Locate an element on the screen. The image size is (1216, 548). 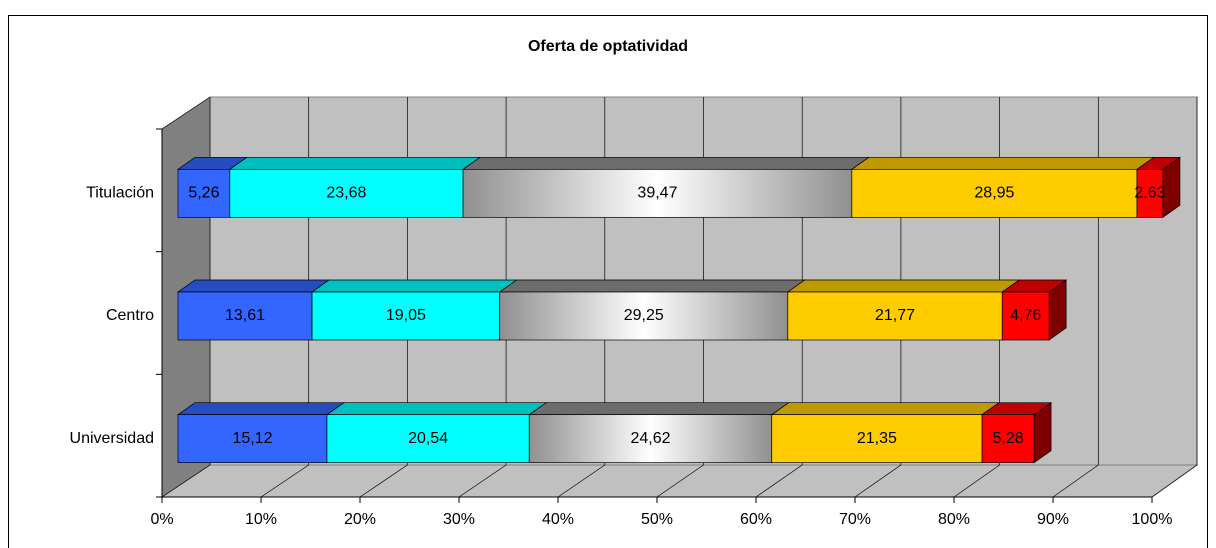
x-tick-label: 100% is located at coordinates (1152, 519).